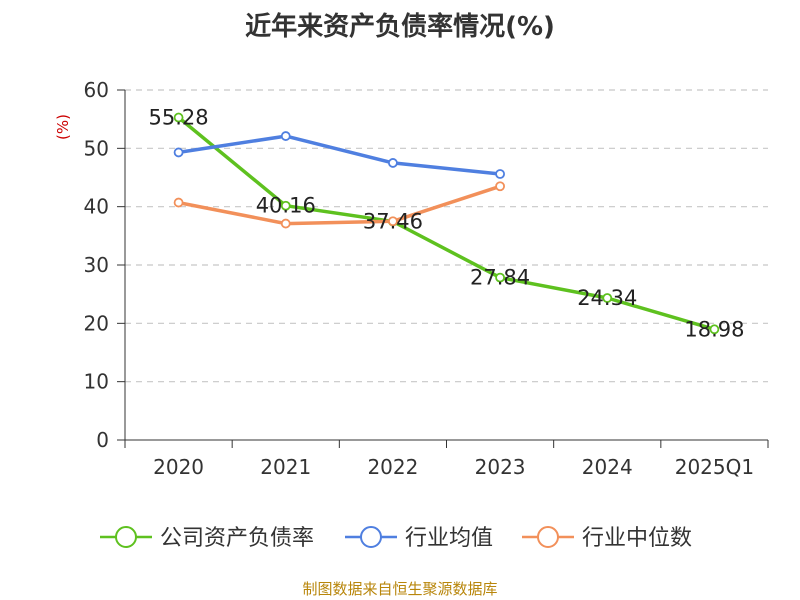  I want to click on y-axis-unit: (%), so click(63, 127).